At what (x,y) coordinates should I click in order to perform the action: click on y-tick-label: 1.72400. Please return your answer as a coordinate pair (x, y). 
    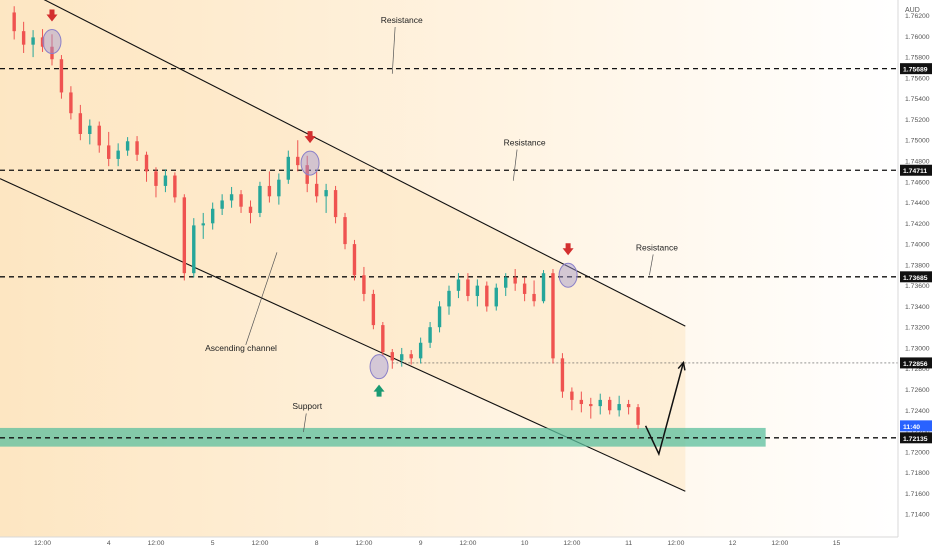
    Looking at the image, I should click on (917, 411).